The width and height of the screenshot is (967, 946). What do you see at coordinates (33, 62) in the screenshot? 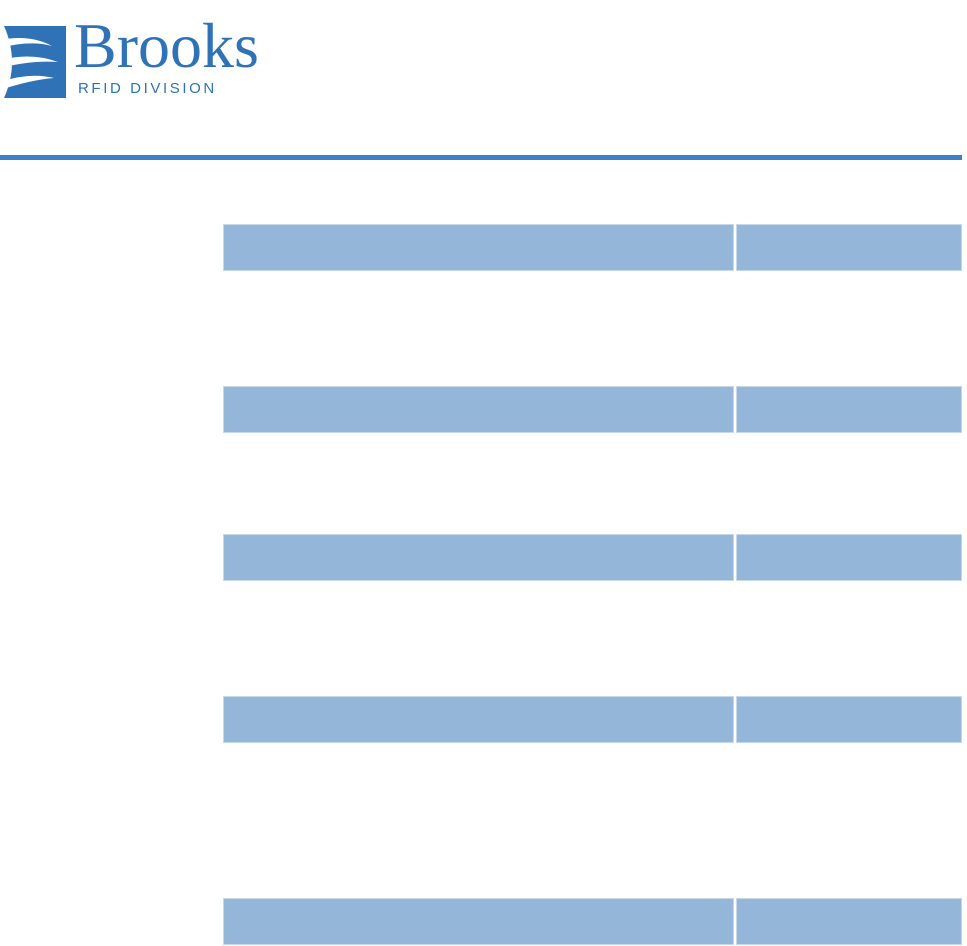
I see `logo-icon` at bounding box center [33, 62].